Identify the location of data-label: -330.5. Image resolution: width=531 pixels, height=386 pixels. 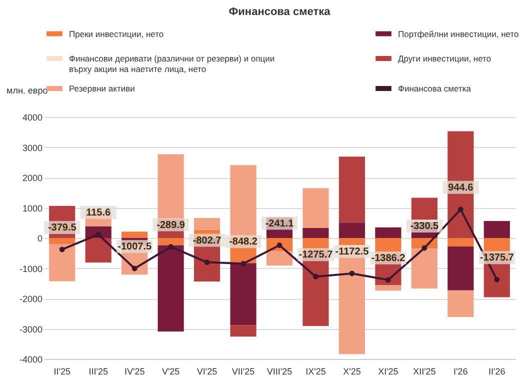
(425, 226).